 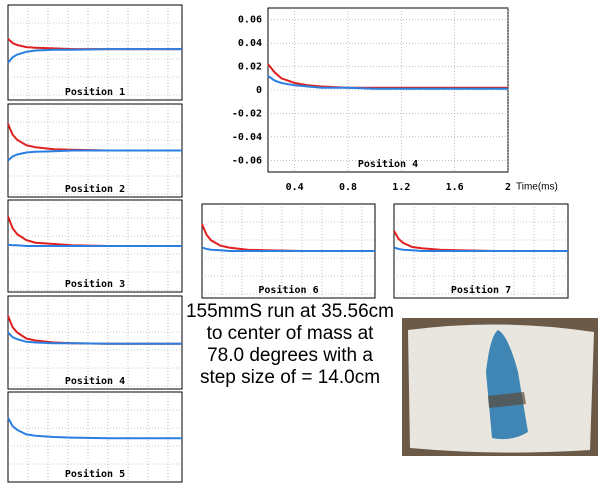 What do you see at coordinates (481, 290) in the screenshot?
I see `chart-title: Position 7` at bounding box center [481, 290].